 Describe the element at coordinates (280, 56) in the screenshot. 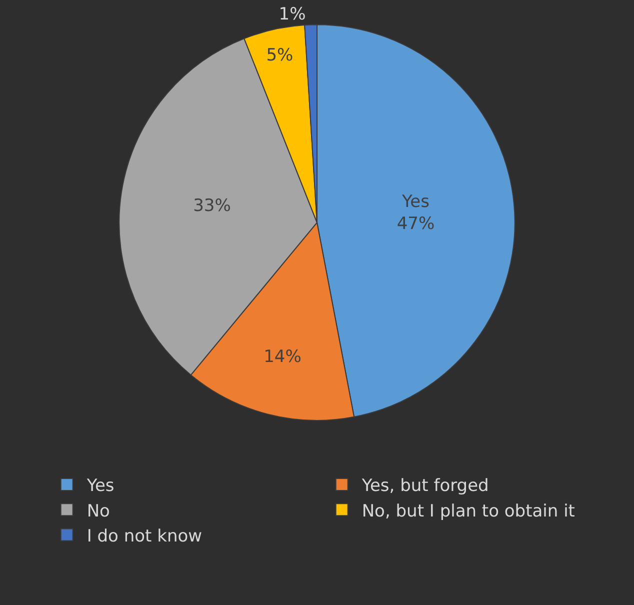

I see `data-label: 5%` at that location.